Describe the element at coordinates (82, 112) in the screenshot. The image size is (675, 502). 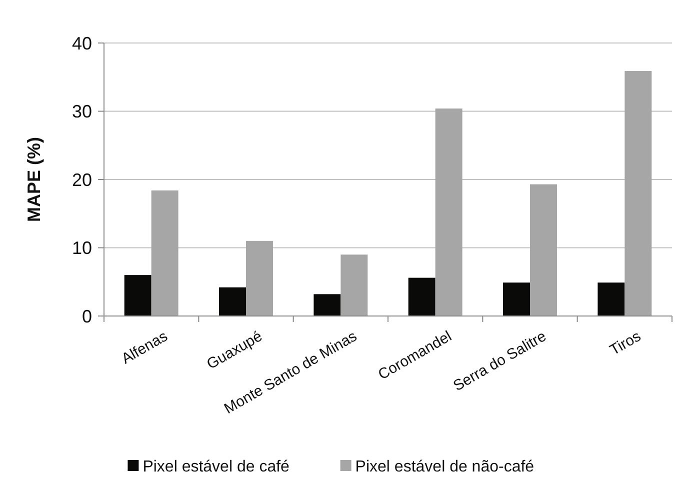
I see `y-tick-label: 30` at that location.